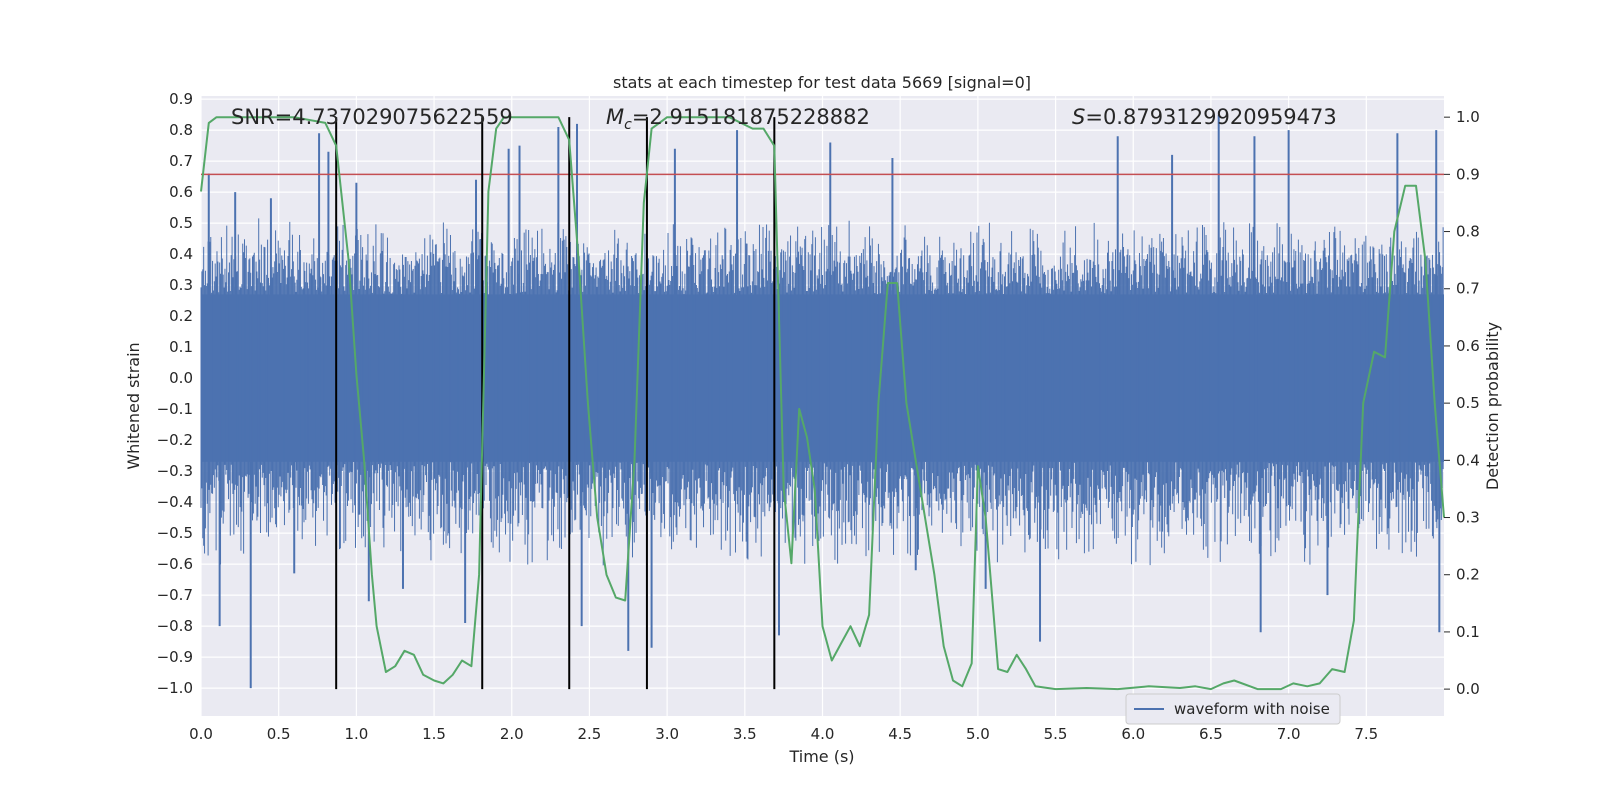  What do you see at coordinates (175, 502) in the screenshot?
I see `y-tick-label: −0.4` at bounding box center [175, 502].